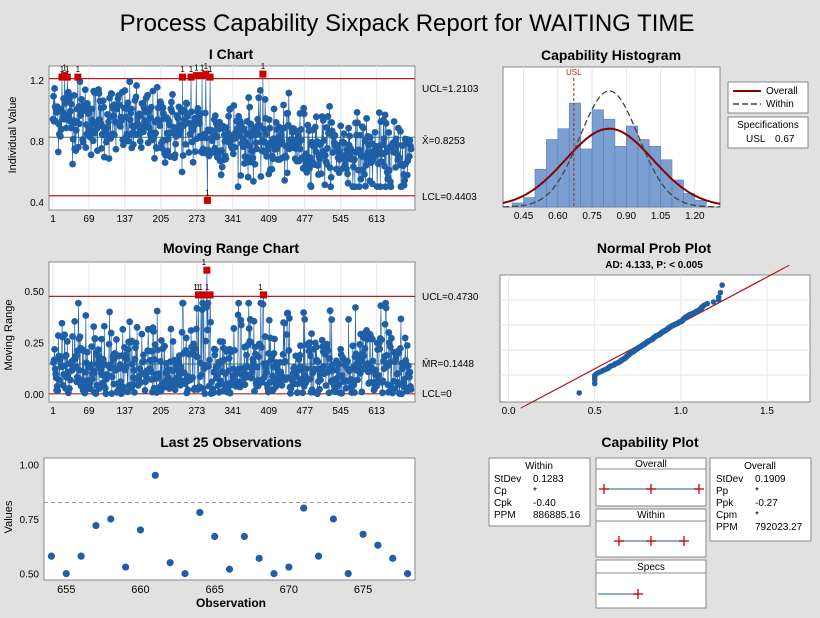 This screenshot has width=820, height=618. Describe the element at coordinates (609, 163) in the screenshot. I see `histogram-bar` at that location.